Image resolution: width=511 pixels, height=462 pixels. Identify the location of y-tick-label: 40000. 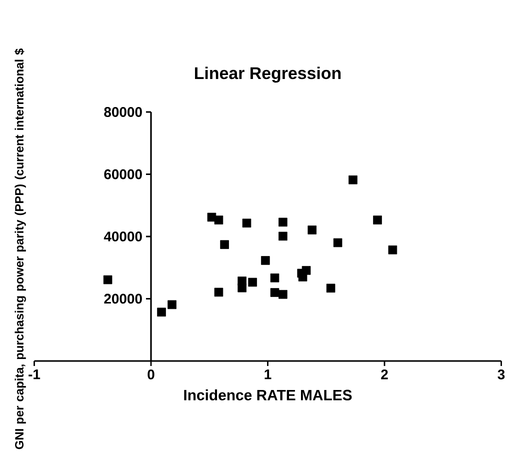
(123, 236).